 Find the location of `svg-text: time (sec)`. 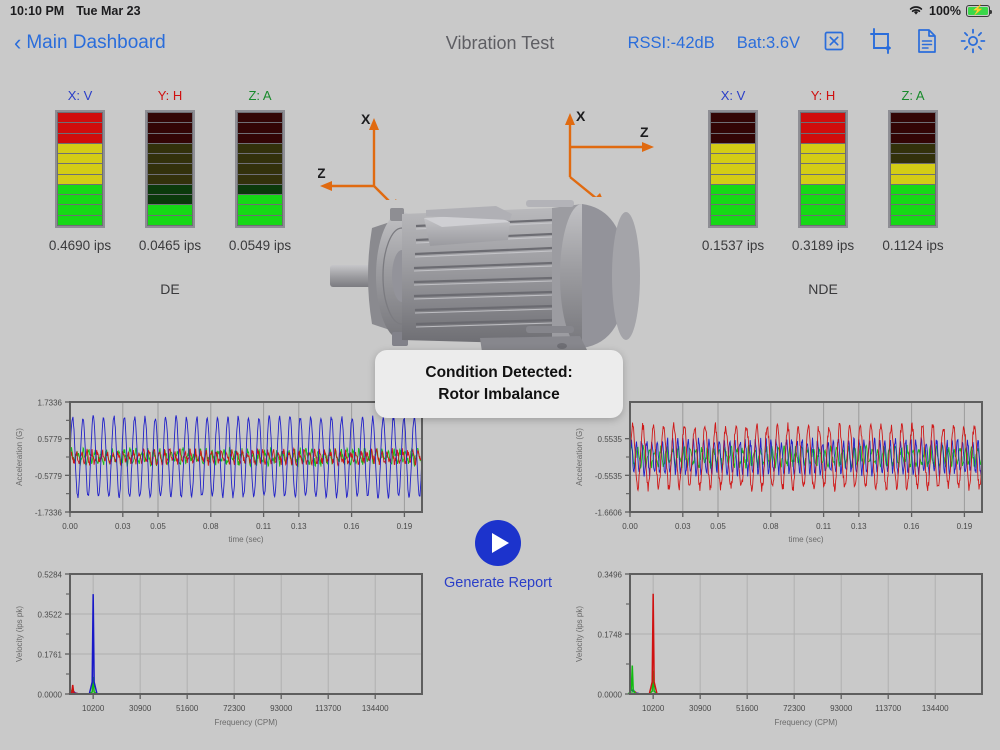

svg-text: time (sec) is located at coordinates (245, 539).